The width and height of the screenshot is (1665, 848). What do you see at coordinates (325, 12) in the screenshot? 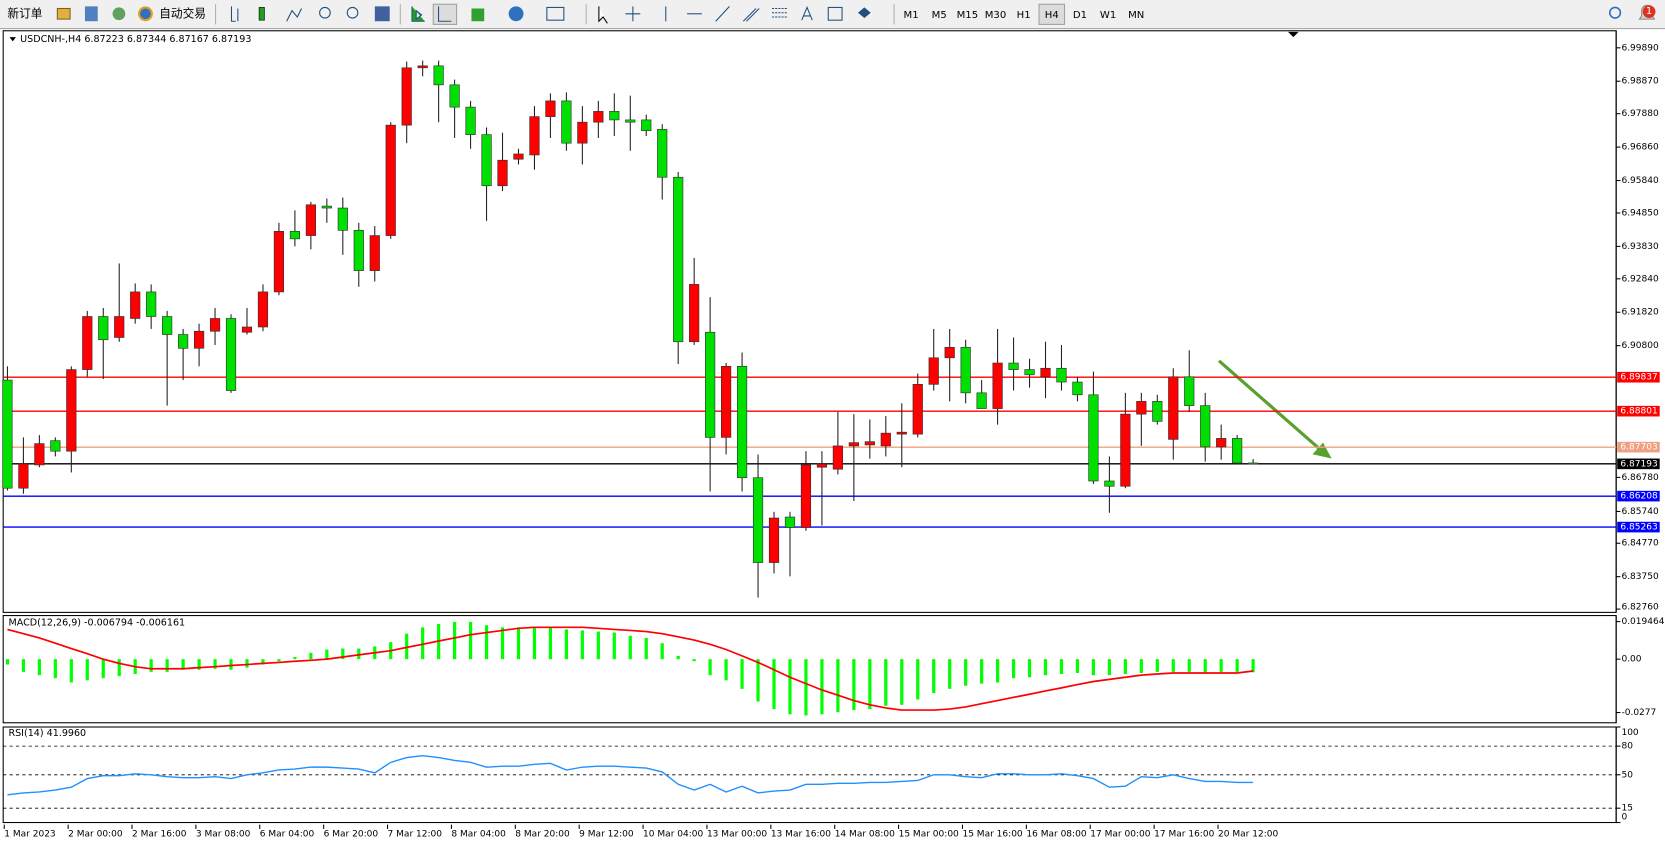
I see `icon-zoom-in` at bounding box center [325, 12].